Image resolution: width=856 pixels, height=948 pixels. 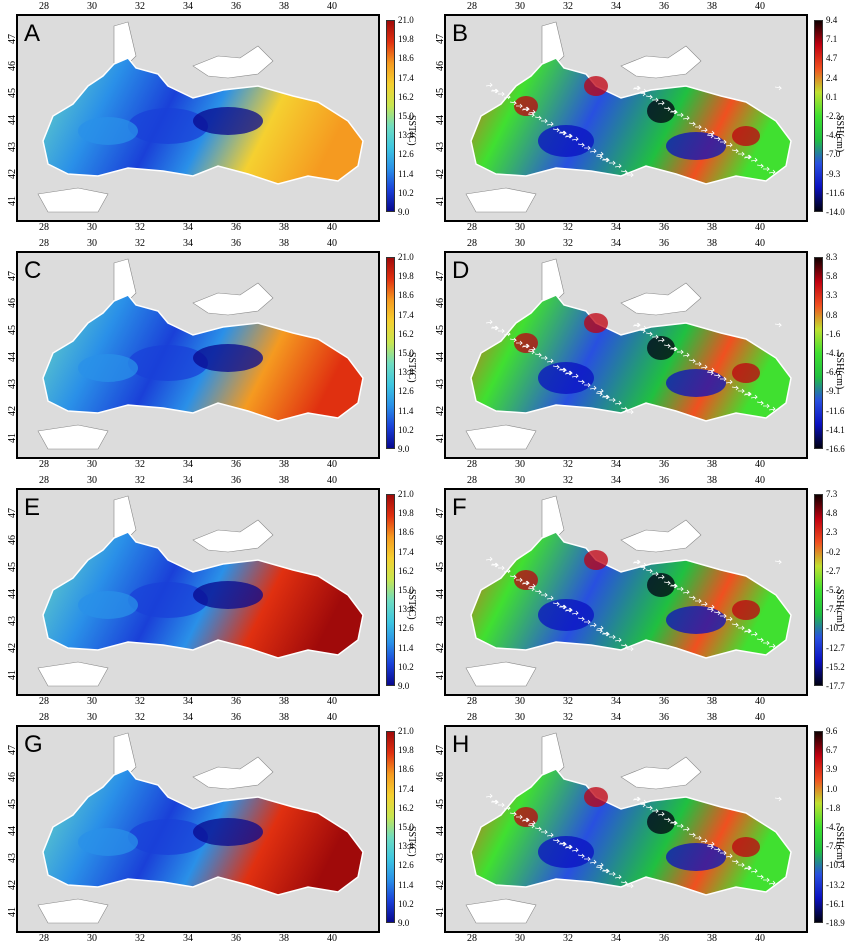 I want to click on colorbar-tick-label: -16.6, so click(x=835, y=449).